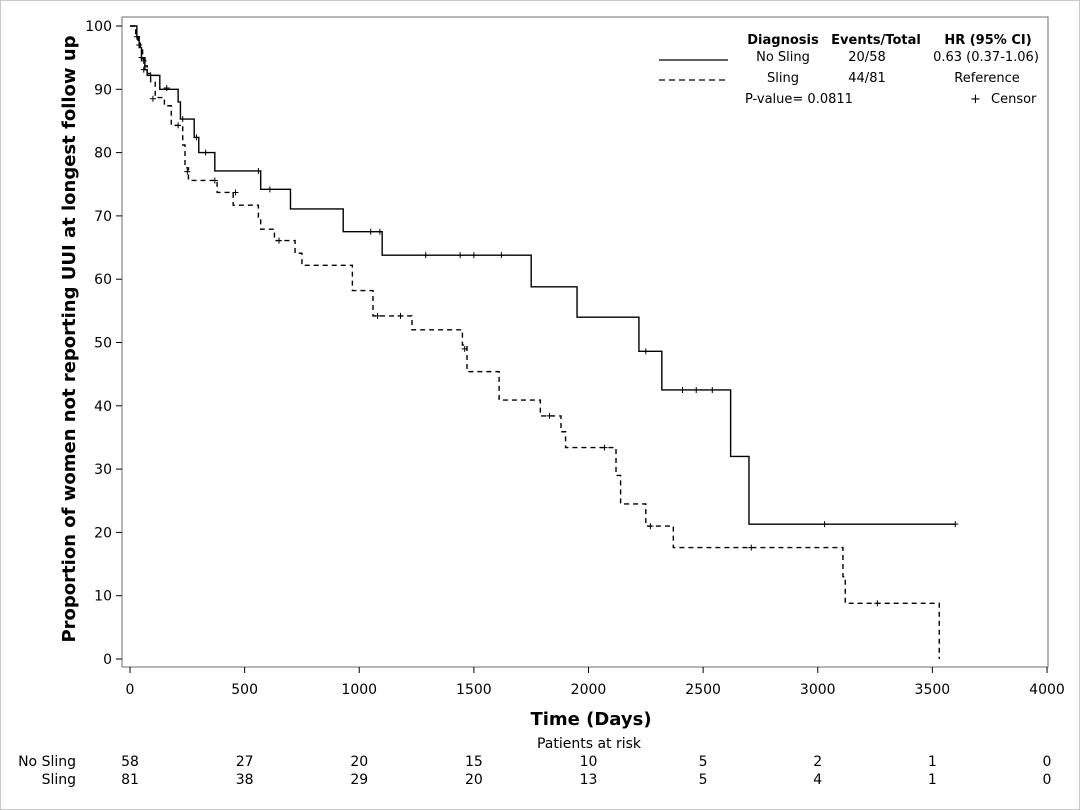  What do you see at coordinates (589, 762) in the screenshot?
I see `risk-value: 10` at bounding box center [589, 762].